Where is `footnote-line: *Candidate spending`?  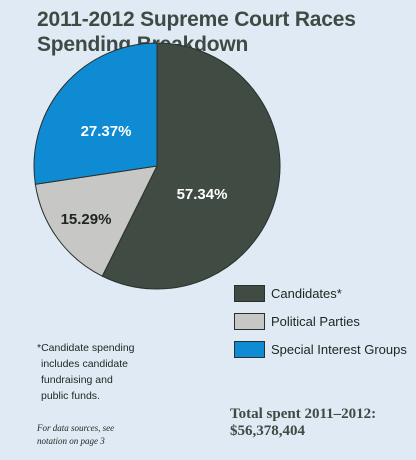
footnote-line: *Candidate spending is located at coordinates (86, 348).